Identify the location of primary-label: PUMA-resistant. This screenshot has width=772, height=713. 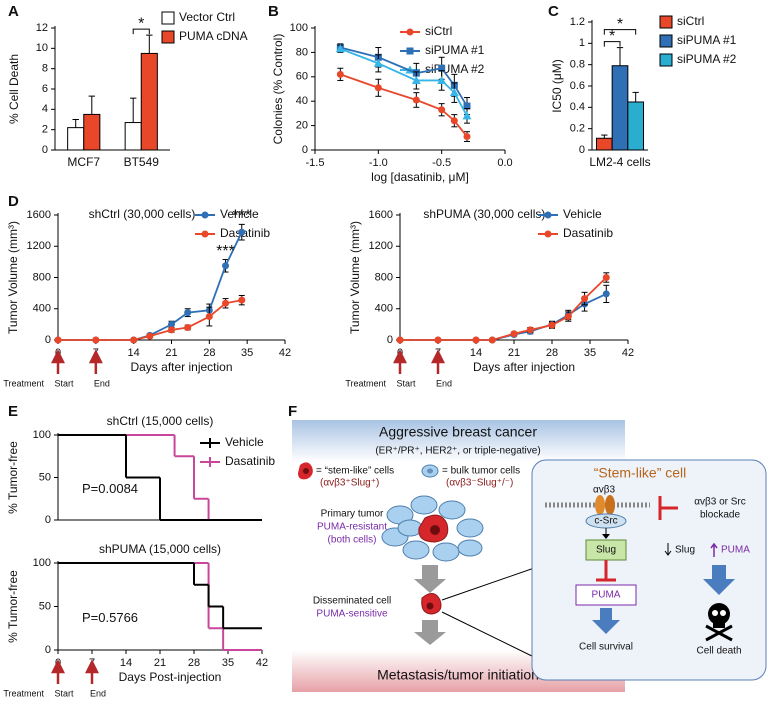
(352, 527).